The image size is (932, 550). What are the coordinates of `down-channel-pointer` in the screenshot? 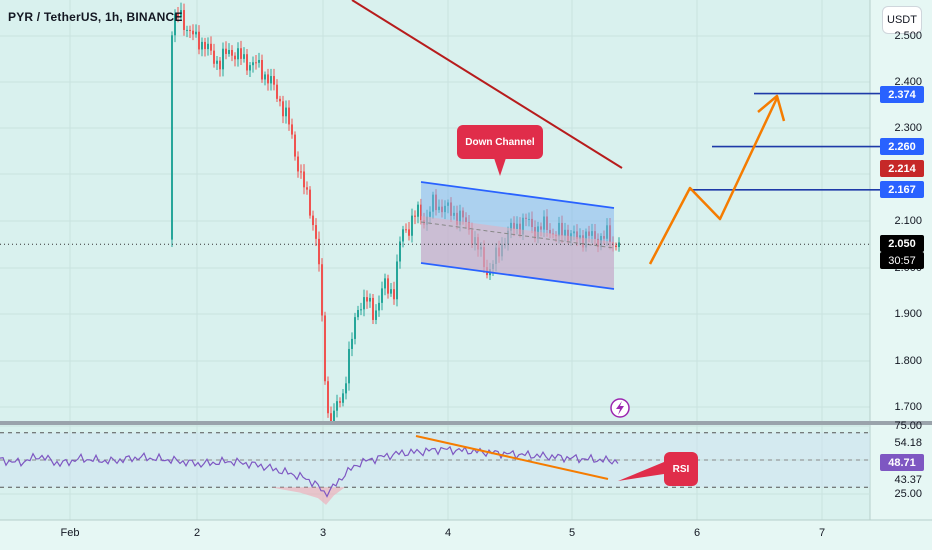 It's located at (500, 167).